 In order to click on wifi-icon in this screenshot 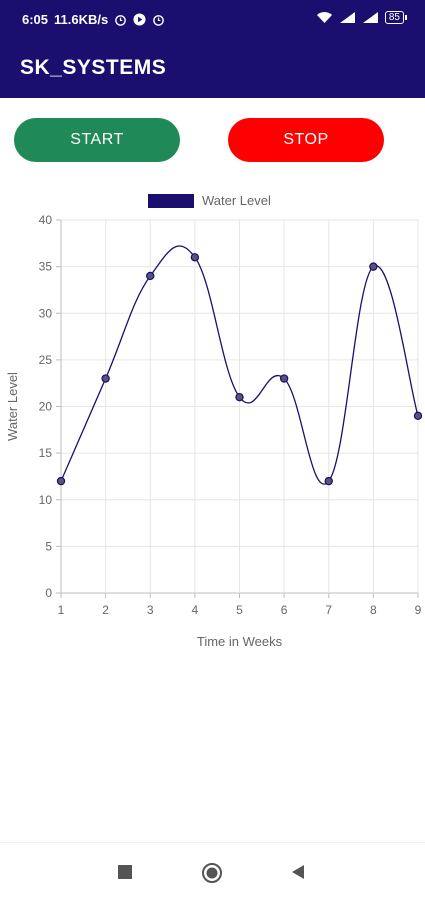, I will do `click(324, 17)`.